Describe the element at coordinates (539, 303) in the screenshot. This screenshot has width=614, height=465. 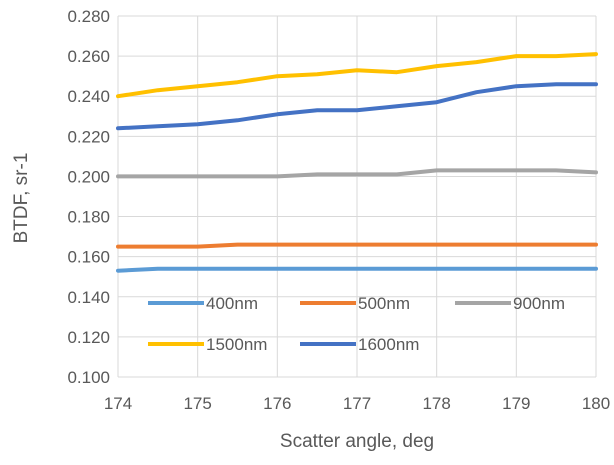
I see `legend-label: 900nm` at that location.